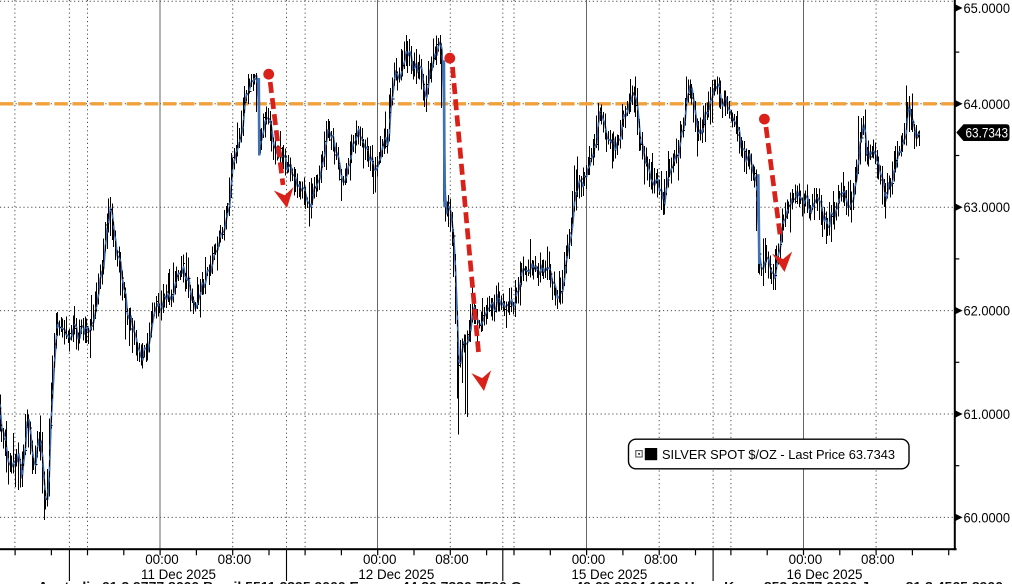 This screenshot has height=584, width=1012. What do you see at coordinates (987, 105) in the screenshot?
I see `svg-text: 64.0000` at bounding box center [987, 105].